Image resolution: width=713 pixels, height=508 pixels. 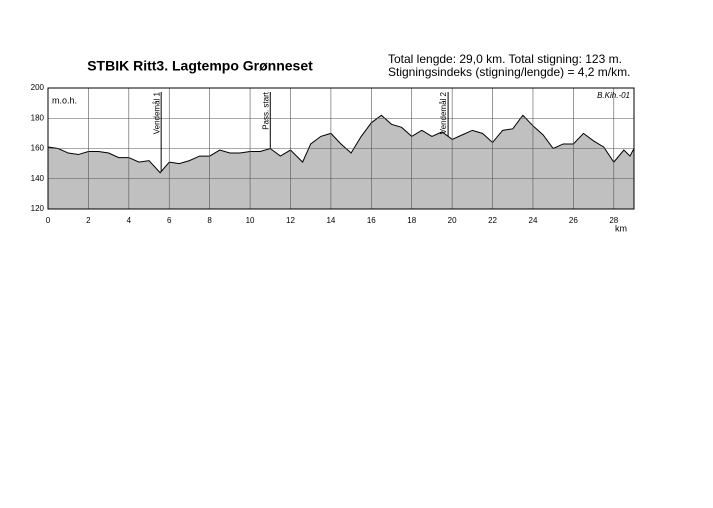 I want to click on x-tick-label: 18, so click(x=411, y=220).